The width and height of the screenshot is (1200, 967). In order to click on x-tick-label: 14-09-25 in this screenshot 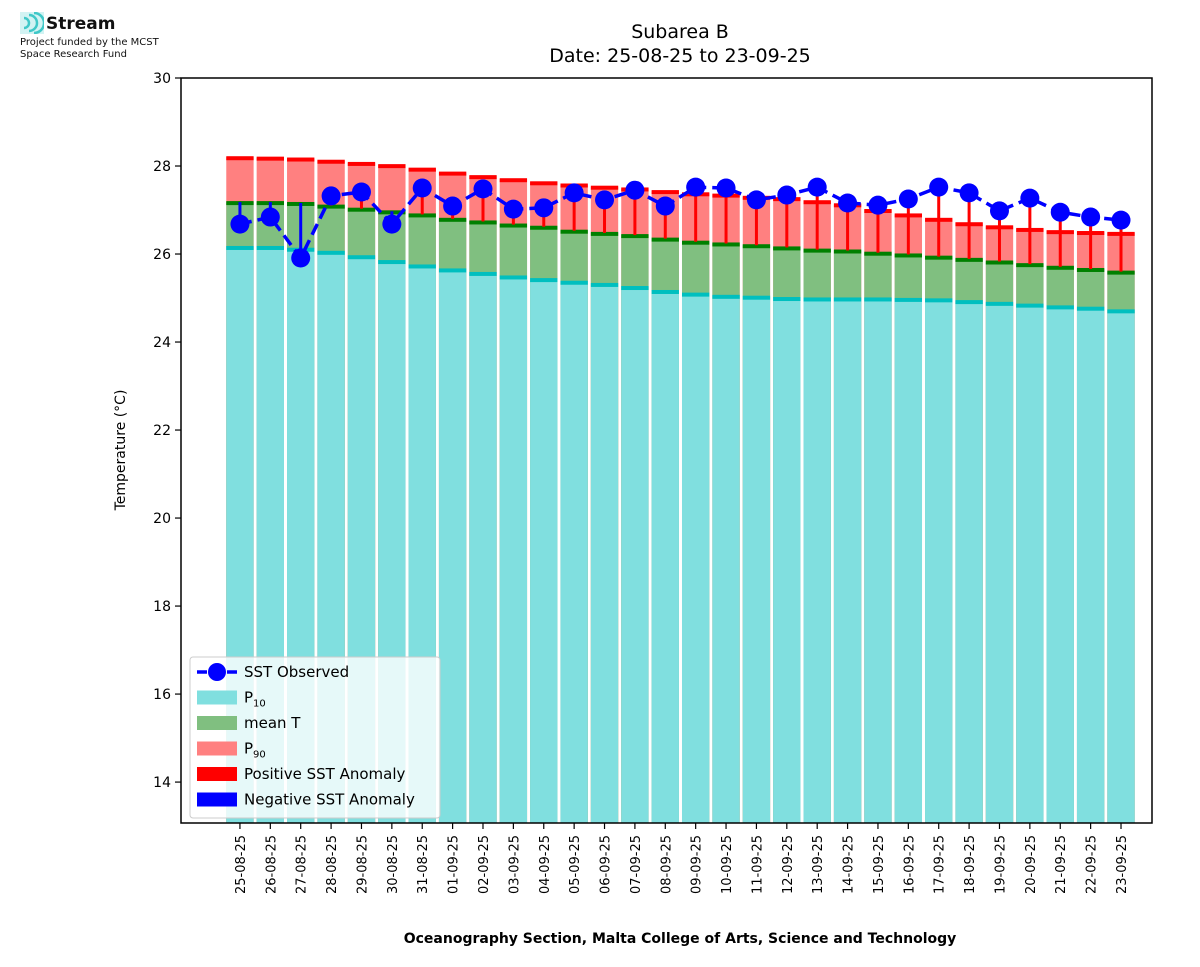, I will do `click(849, 864)`.